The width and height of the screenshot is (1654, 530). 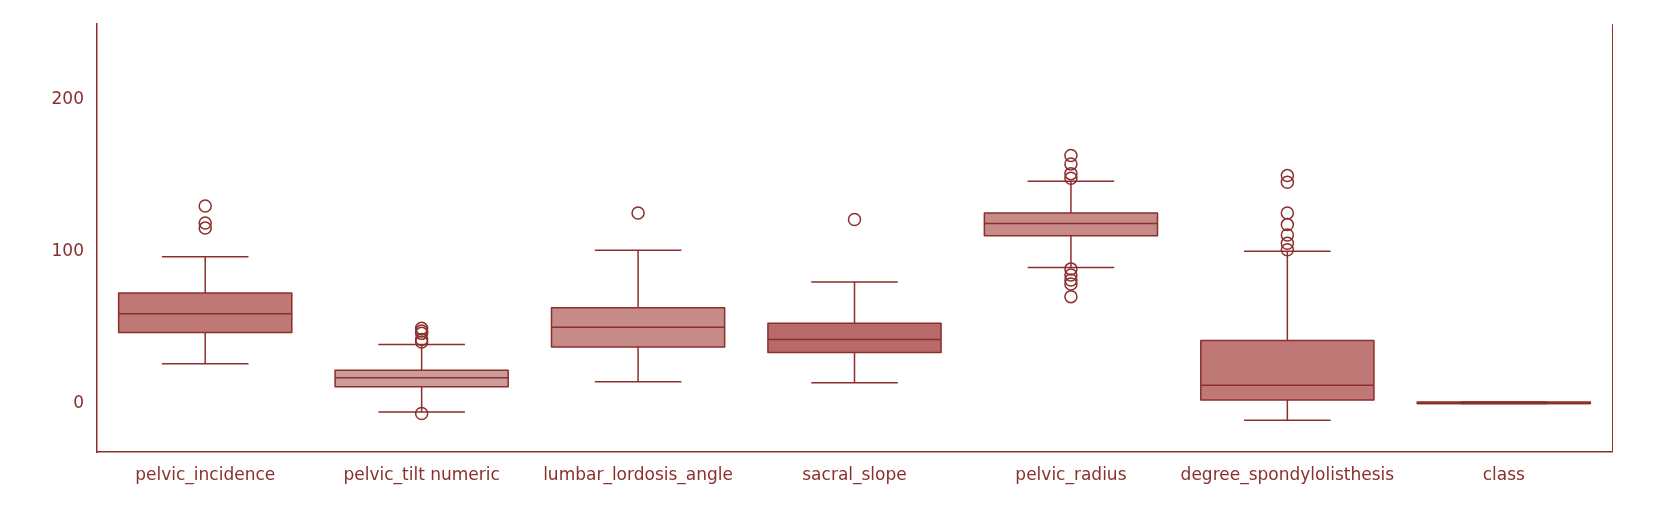 I want to click on x-tick-label: class, so click(x=1504, y=473).